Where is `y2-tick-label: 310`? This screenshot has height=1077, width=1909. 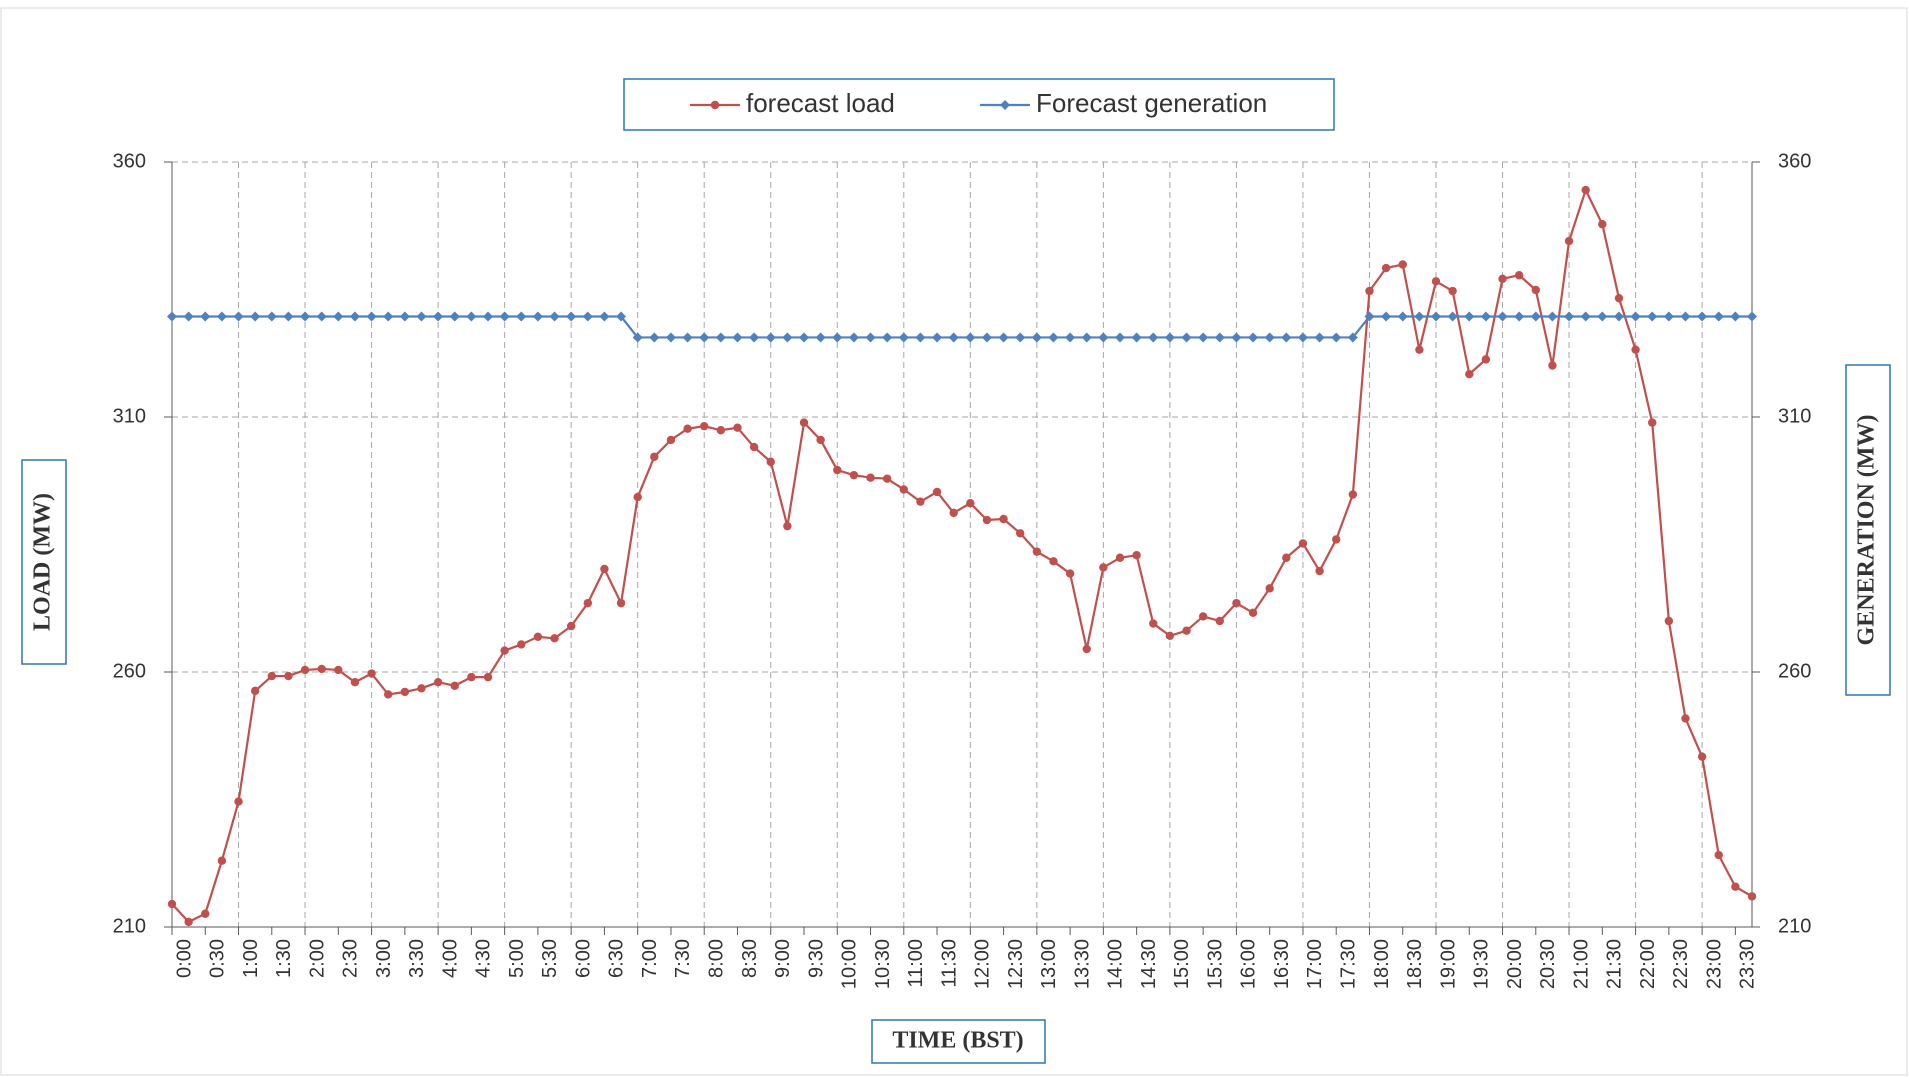
y2-tick-label: 310 is located at coordinates (1794, 416).